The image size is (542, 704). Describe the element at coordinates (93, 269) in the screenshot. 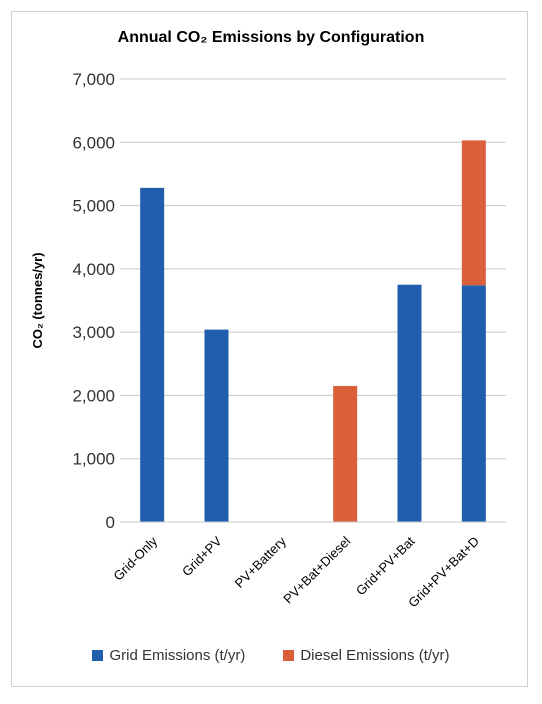

I see `y-tick-label: 4,000` at that location.